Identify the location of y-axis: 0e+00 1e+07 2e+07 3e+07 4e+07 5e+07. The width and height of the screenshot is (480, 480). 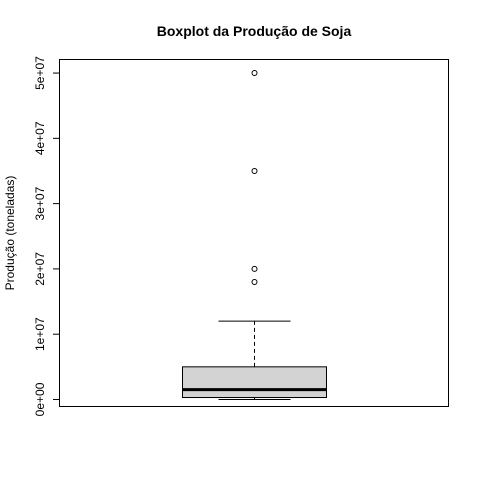
(46, 236).